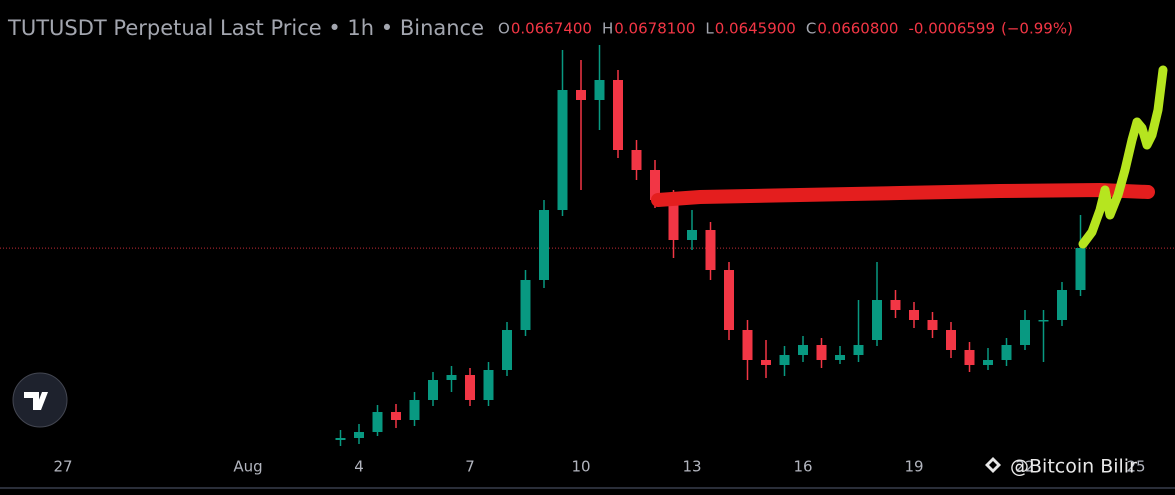  What do you see at coordinates (709, 29) in the screenshot?
I see `ohlc-key: L` at bounding box center [709, 29].